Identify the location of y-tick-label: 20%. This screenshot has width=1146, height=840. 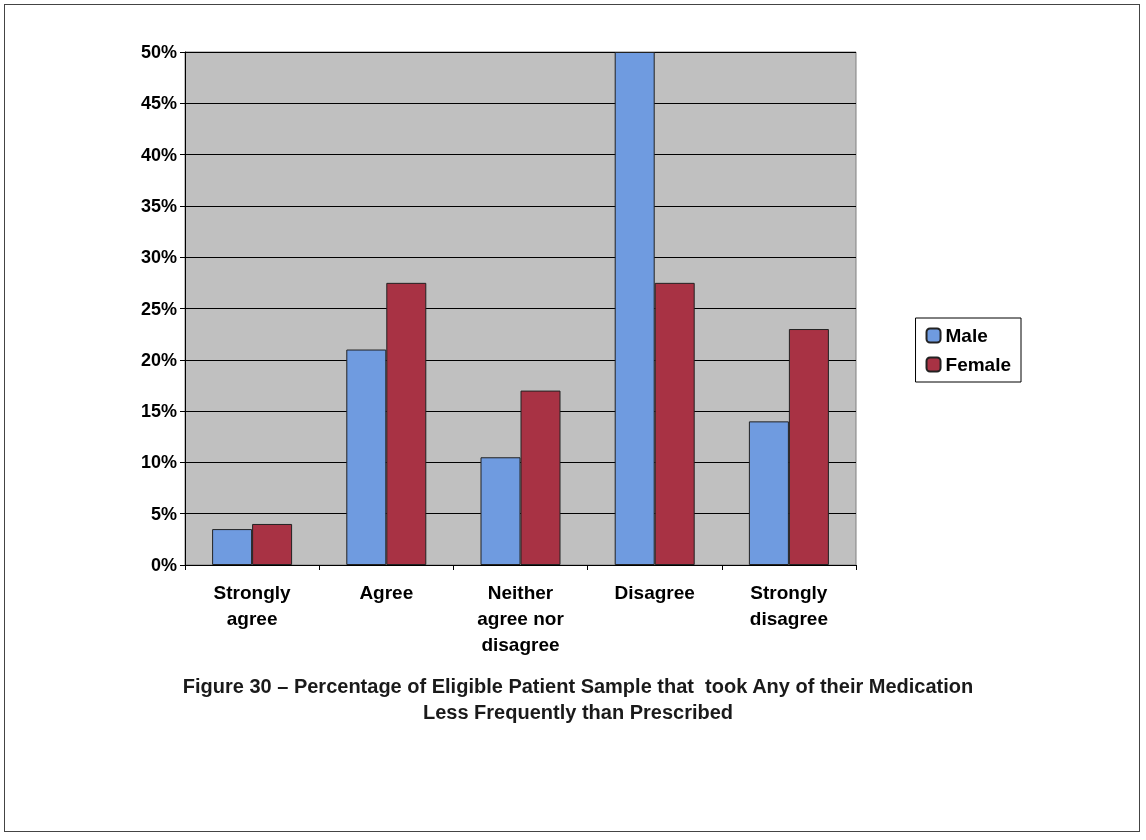
(158, 359).